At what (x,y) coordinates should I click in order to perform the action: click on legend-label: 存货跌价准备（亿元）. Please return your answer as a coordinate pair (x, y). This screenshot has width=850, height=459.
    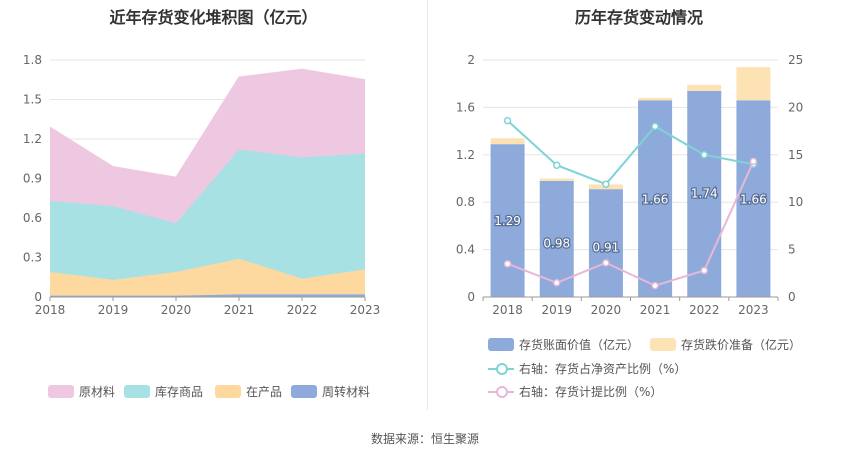
    Looking at the image, I should click on (741, 345).